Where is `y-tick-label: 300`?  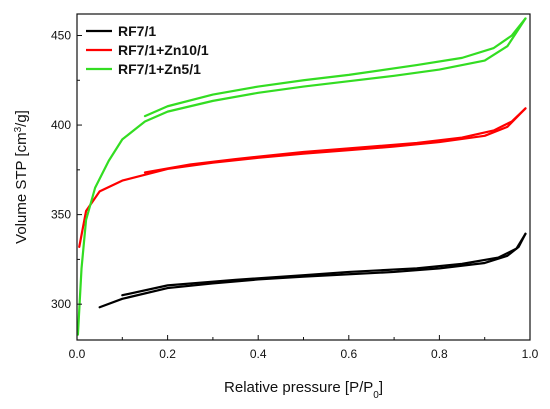
y-tick-label: 300 is located at coordinates (61, 304).